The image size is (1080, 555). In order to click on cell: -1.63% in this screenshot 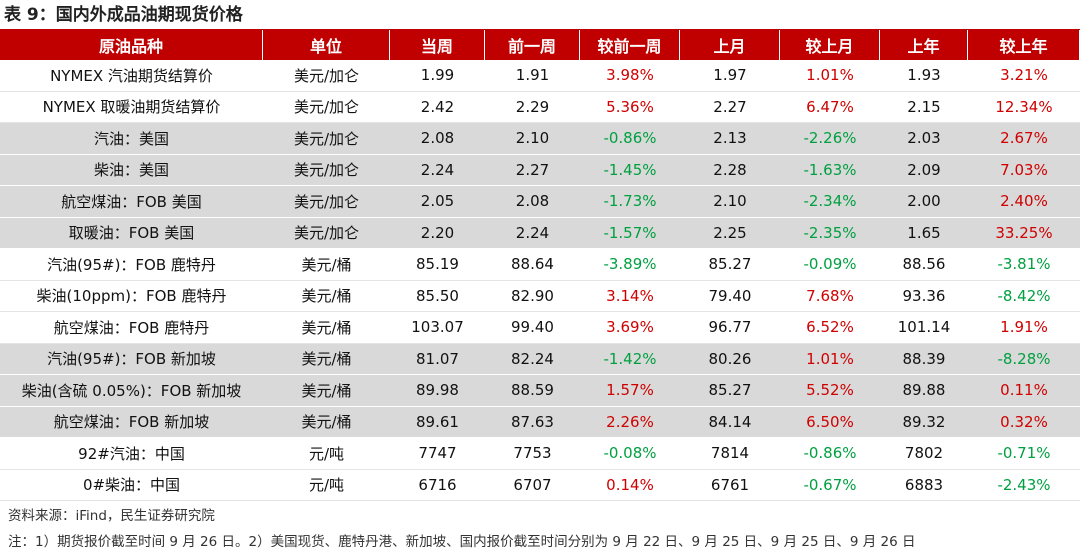, I will do `click(830, 169)`.